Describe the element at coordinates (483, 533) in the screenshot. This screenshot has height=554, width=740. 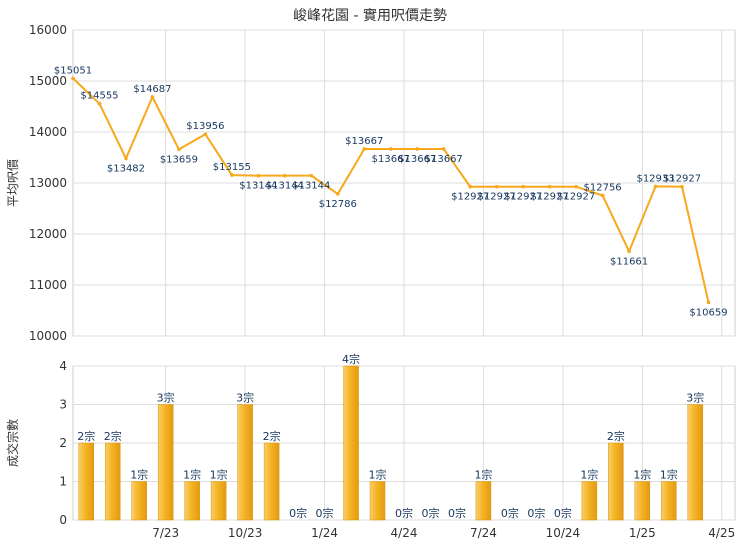
I see `volume-x-tick-label: 7/24` at that location.